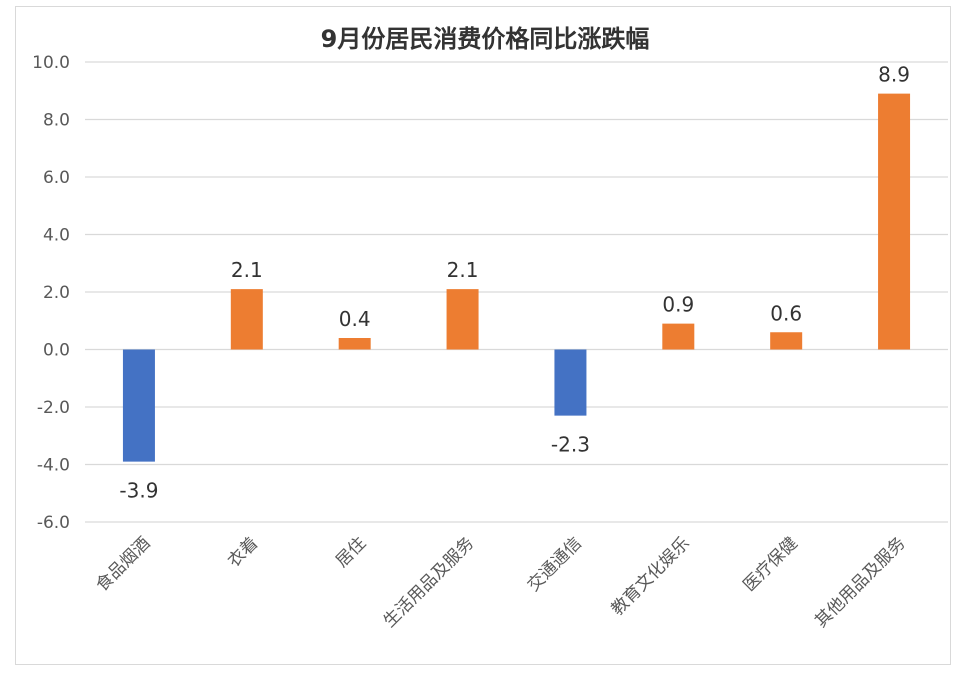 The width and height of the screenshot is (963, 675). I want to click on y-tick-label: 2.0, so click(56, 293).